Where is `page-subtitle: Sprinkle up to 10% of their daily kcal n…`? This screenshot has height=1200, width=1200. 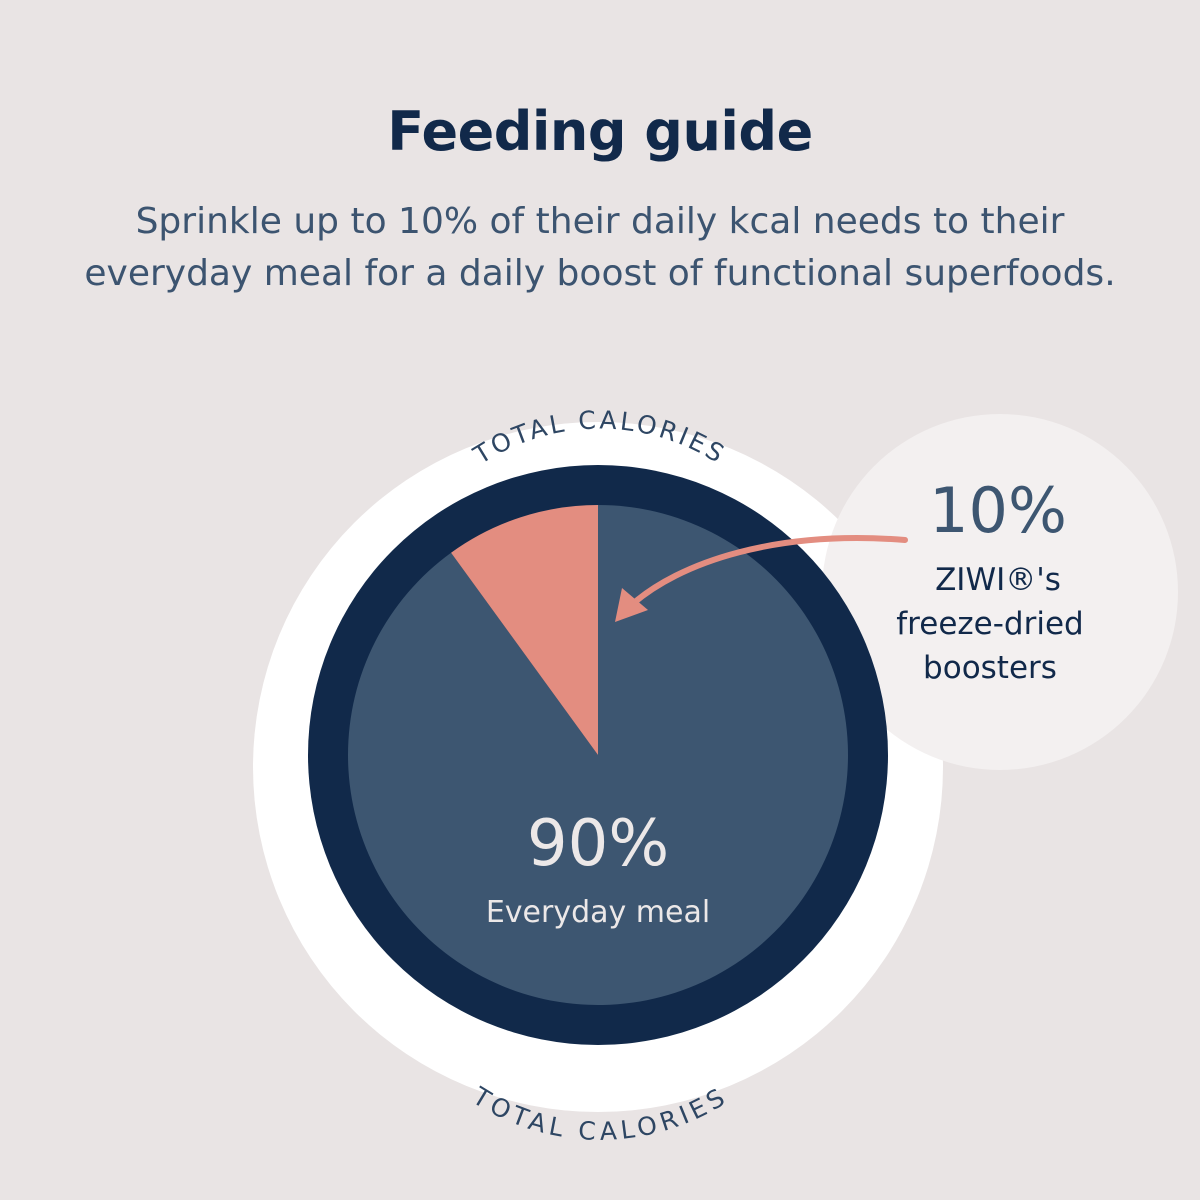 page-subtitle: Sprinkle up to 10% of their daily kcal n… is located at coordinates (600, 247).